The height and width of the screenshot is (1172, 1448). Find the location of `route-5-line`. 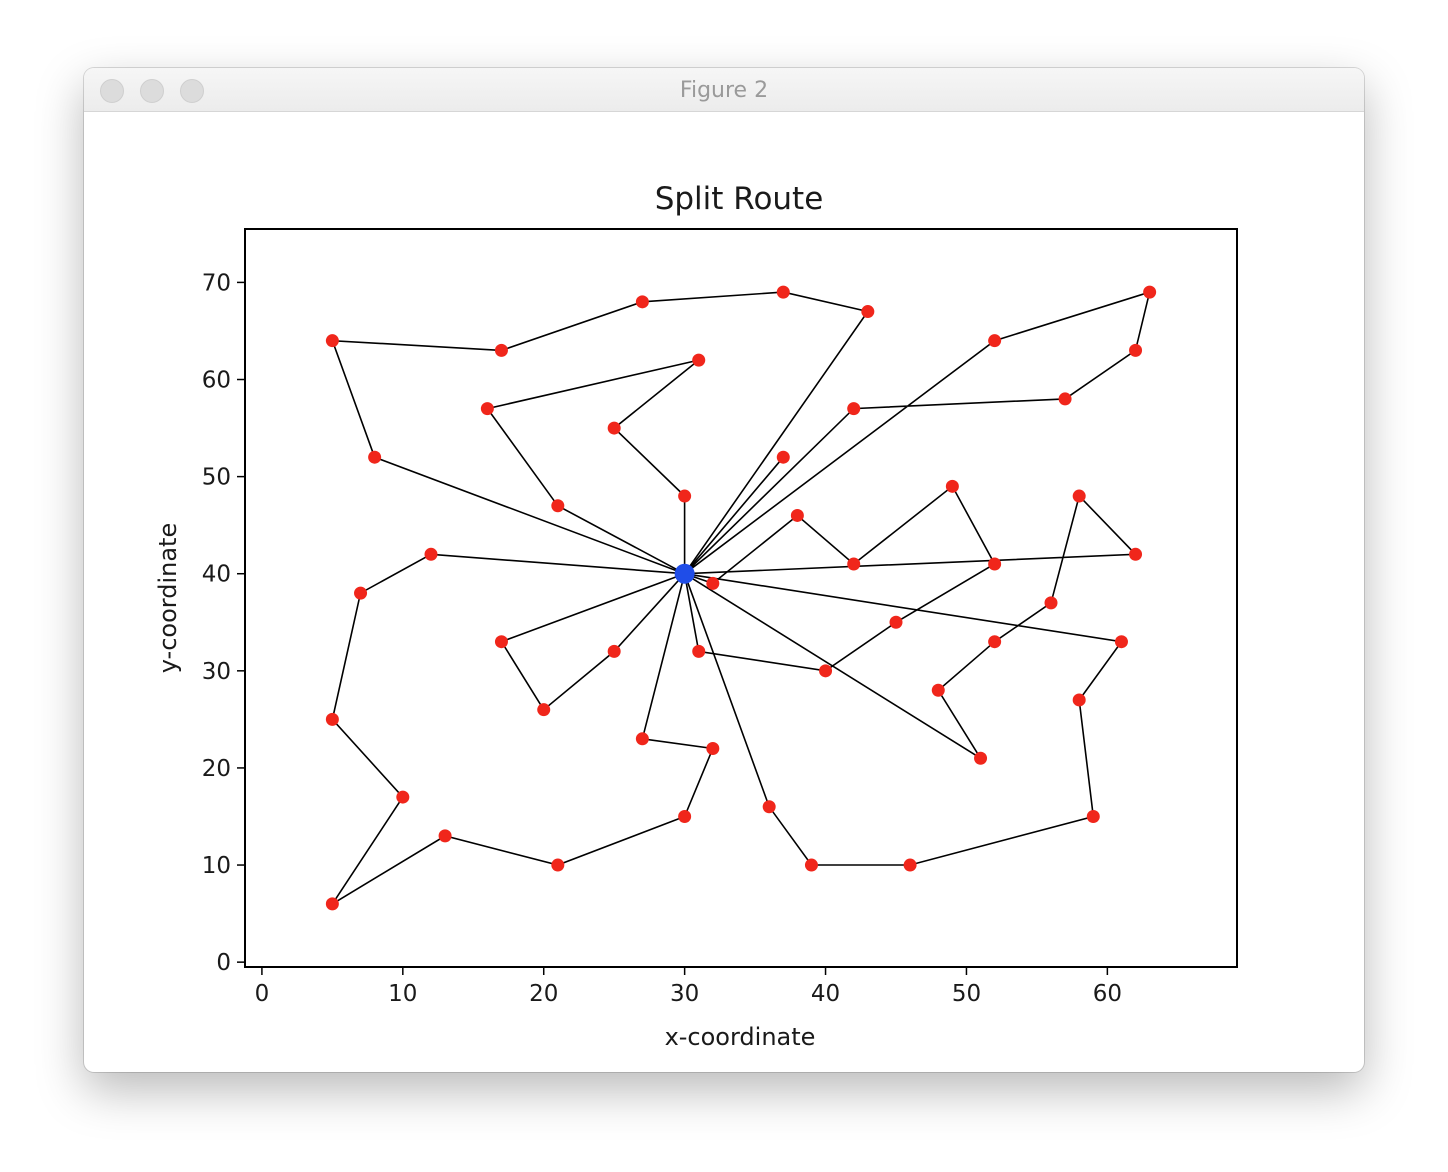

route-5-line is located at coordinates (839, 578).